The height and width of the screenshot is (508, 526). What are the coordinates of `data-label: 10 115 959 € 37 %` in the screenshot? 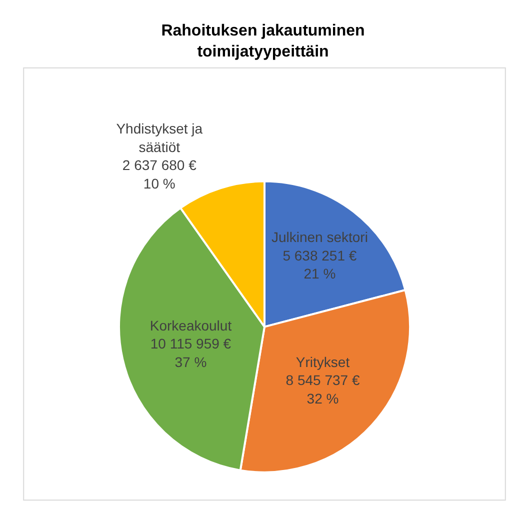 It's located at (191, 353).